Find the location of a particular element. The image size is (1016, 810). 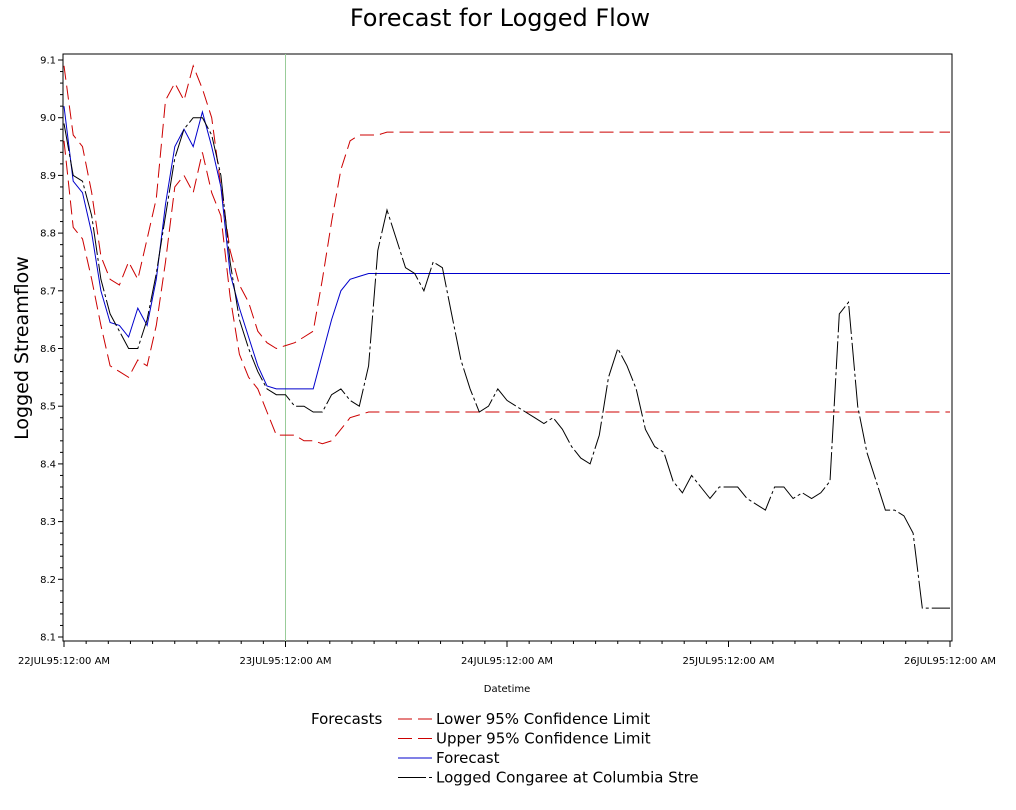

y-tick-label: 8.6 is located at coordinates (48, 349).